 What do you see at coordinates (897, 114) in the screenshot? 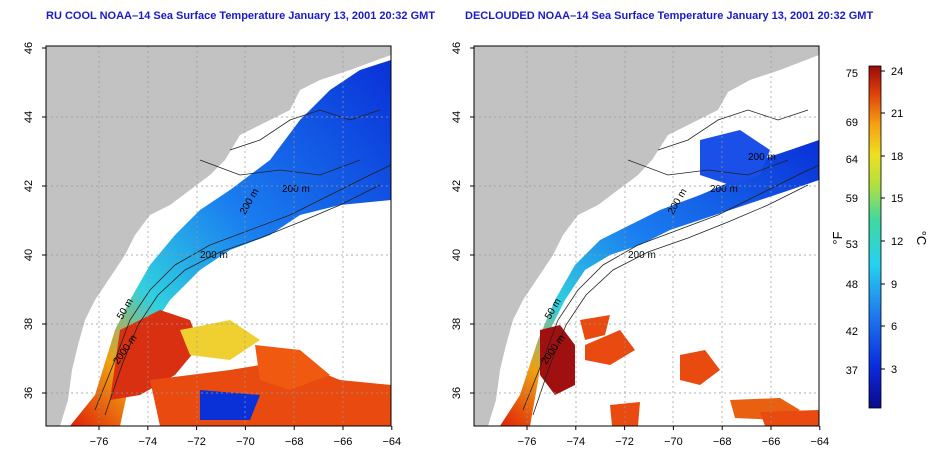
I see `celsius-tick-label: 21` at bounding box center [897, 114].